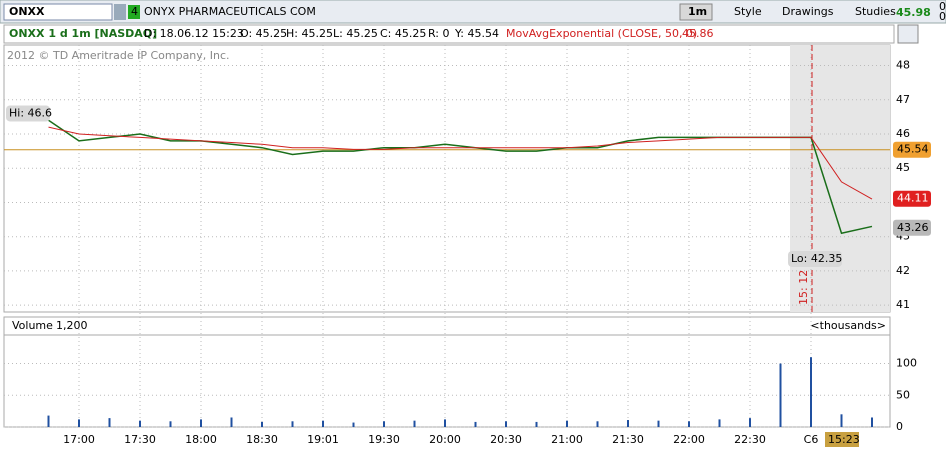  I want to click on price-marker-label: 43.26, so click(913, 227).